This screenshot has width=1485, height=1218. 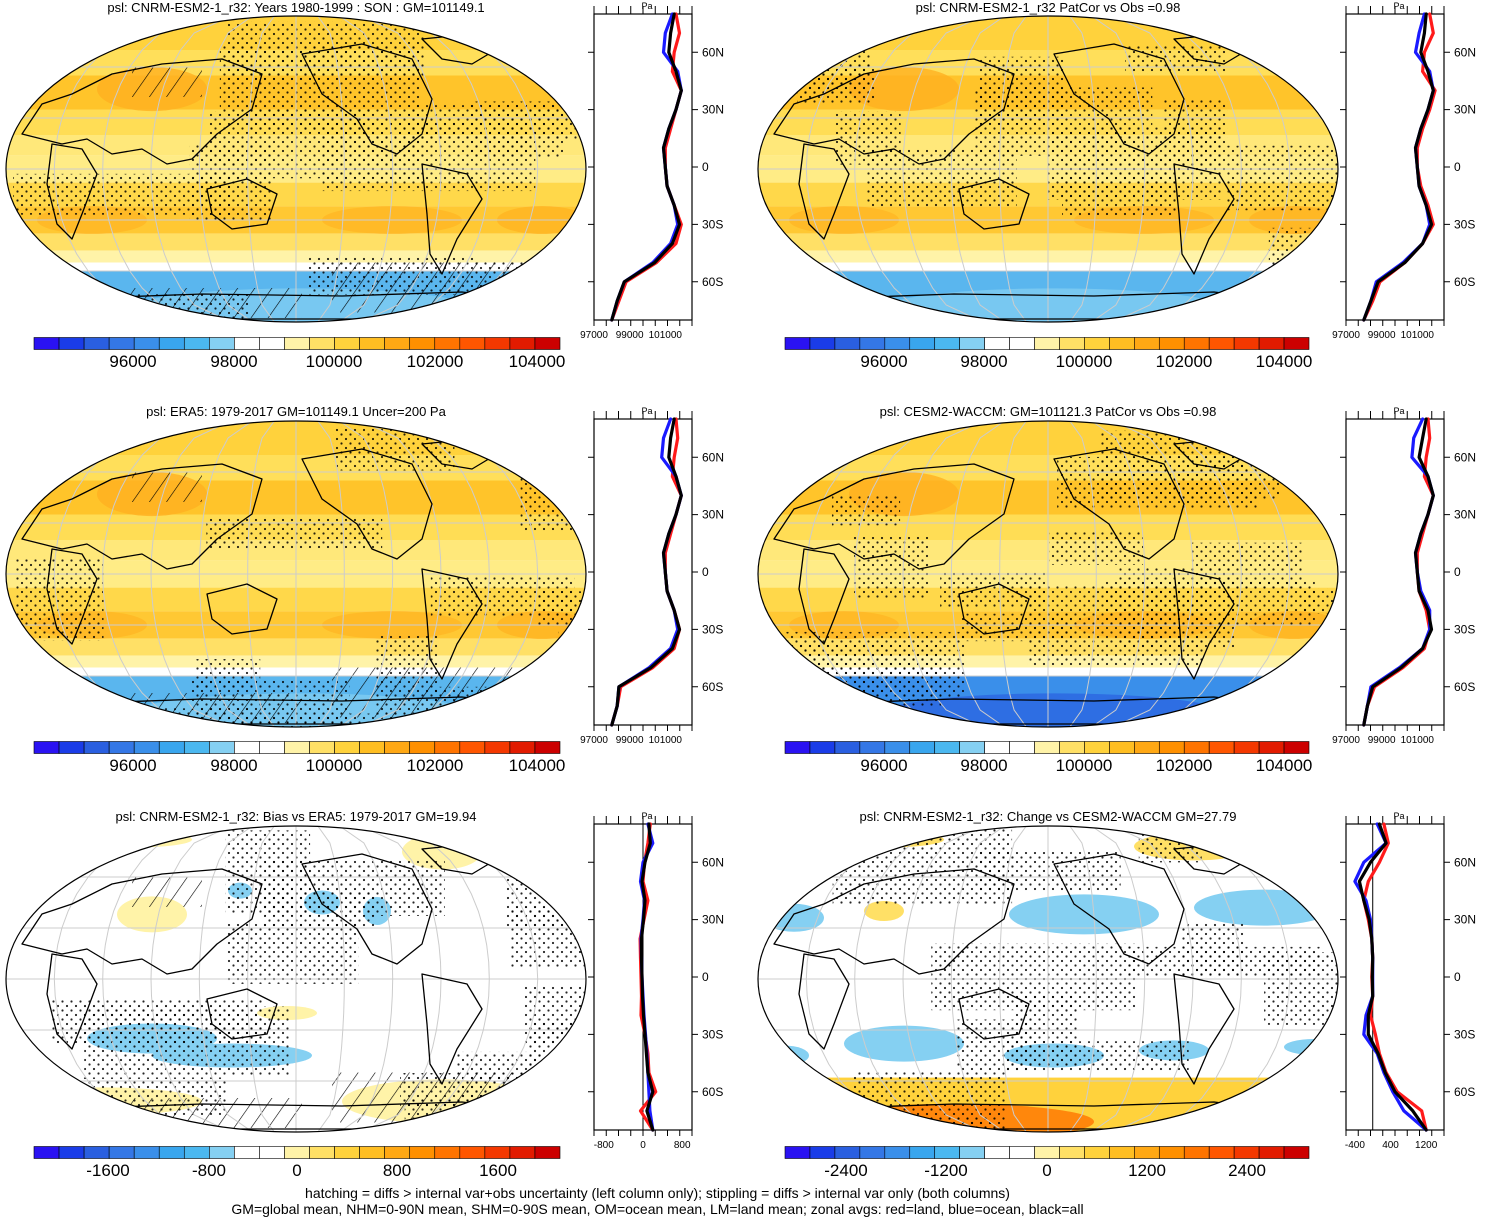 I want to click on map-border, so click(x=1048, y=574).